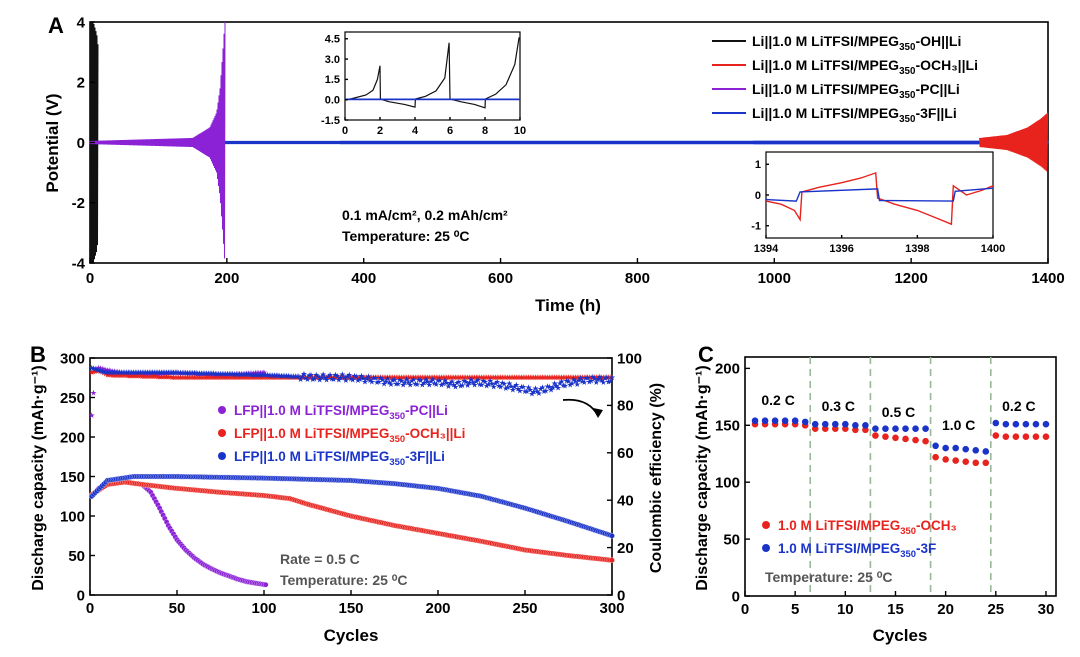 This screenshot has width=1080, height=657. Describe the element at coordinates (437, 608) in the screenshot. I see `panel-b-x-tick-label: 200` at that location.